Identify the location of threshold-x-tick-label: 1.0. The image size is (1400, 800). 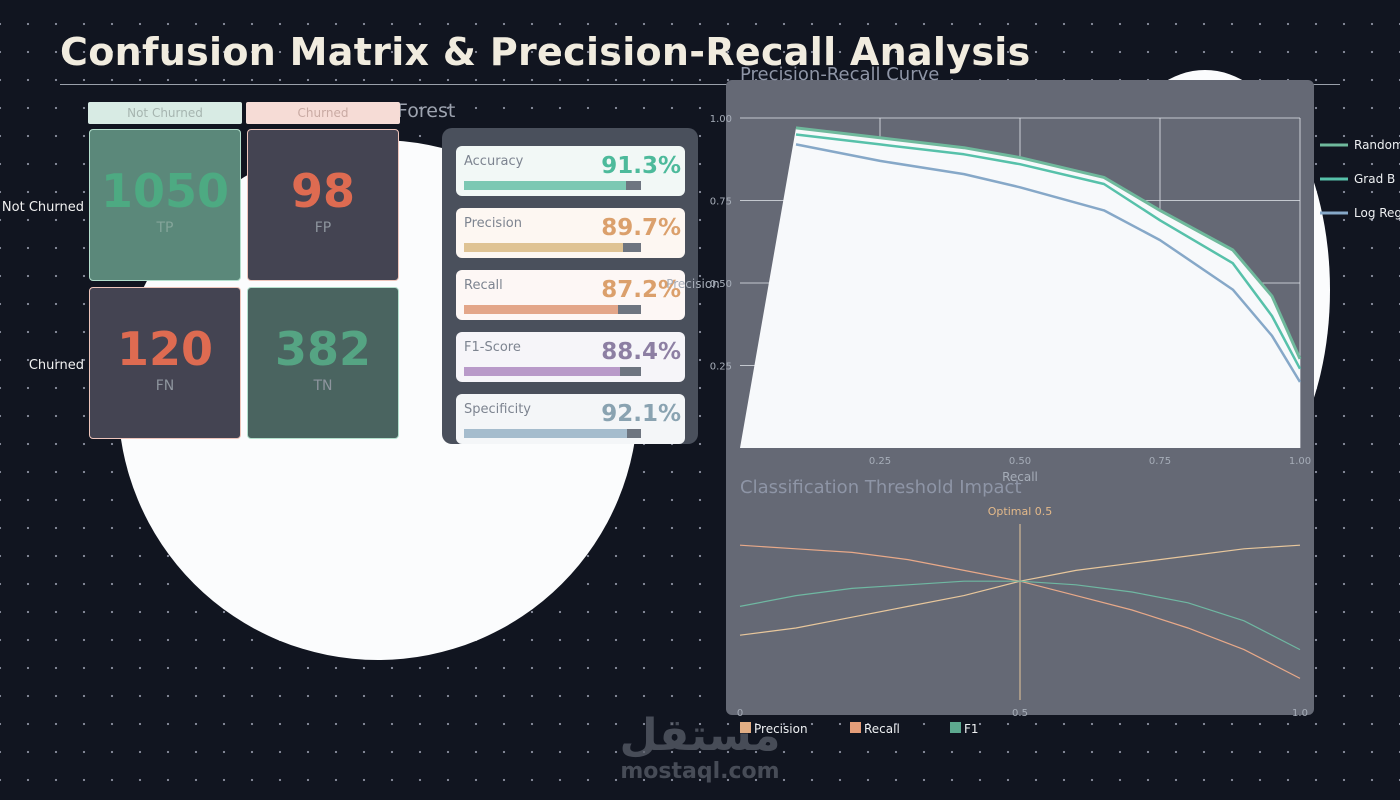
(1300, 713).